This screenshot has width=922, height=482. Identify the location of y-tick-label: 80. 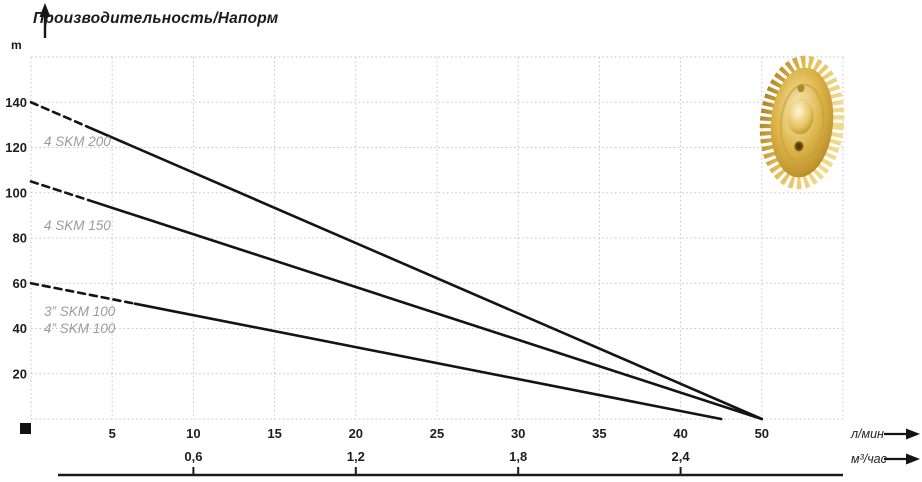
(20, 238).